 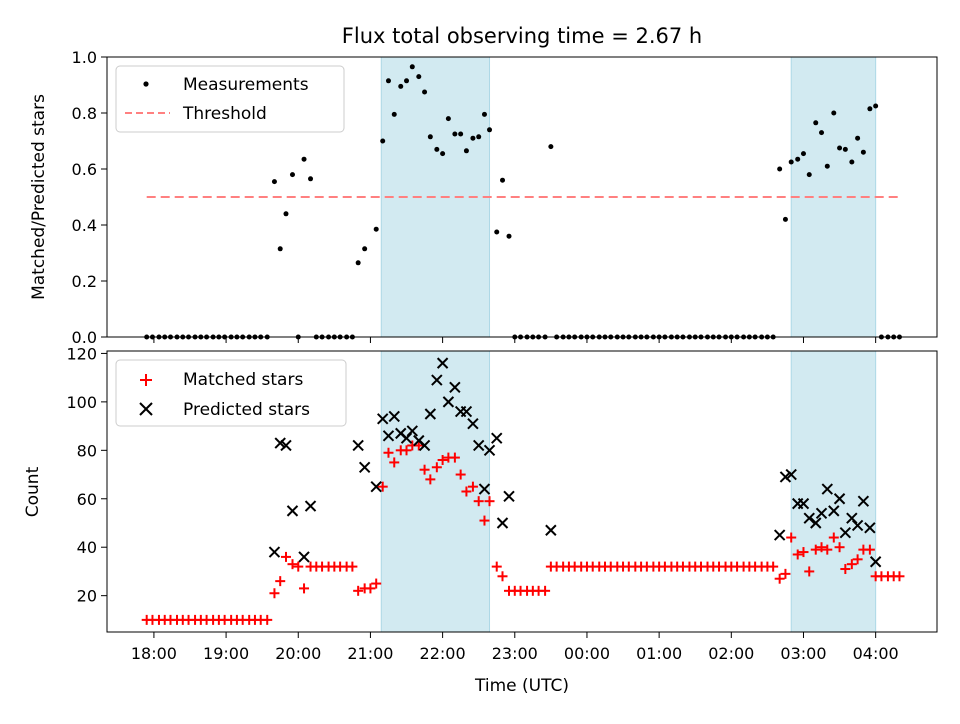 What do you see at coordinates (146, 84) in the screenshot?
I see `legend-measurements-marker` at bounding box center [146, 84].